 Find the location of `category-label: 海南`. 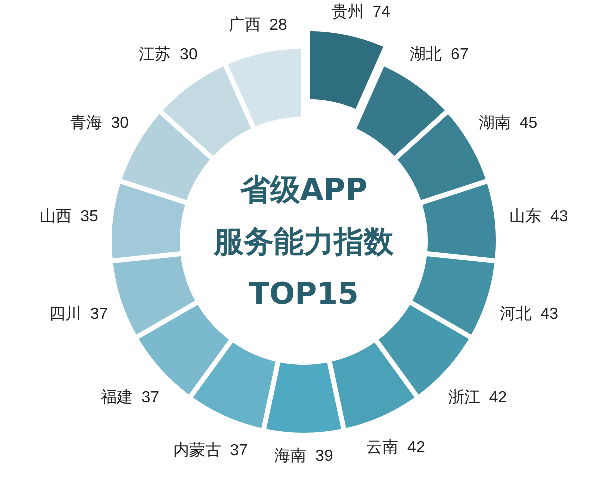

category-label: 海南 is located at coordinates (290, 455).